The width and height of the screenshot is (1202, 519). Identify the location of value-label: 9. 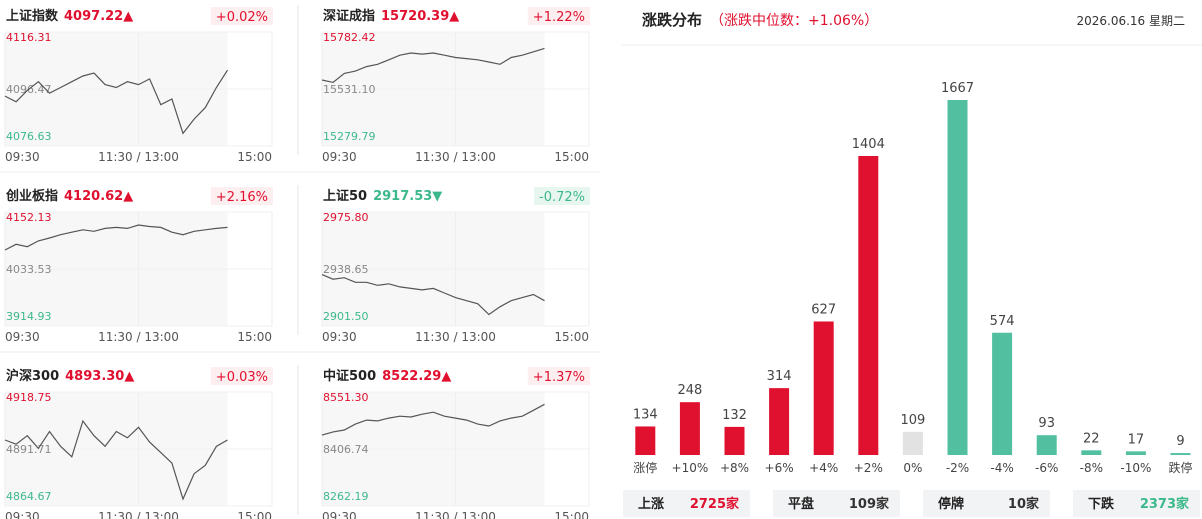
(1180, 441).